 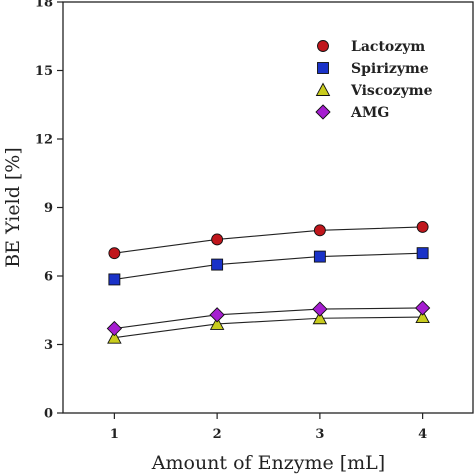 I want to click on y-tick-label: 0, so click(x=48, y=414).